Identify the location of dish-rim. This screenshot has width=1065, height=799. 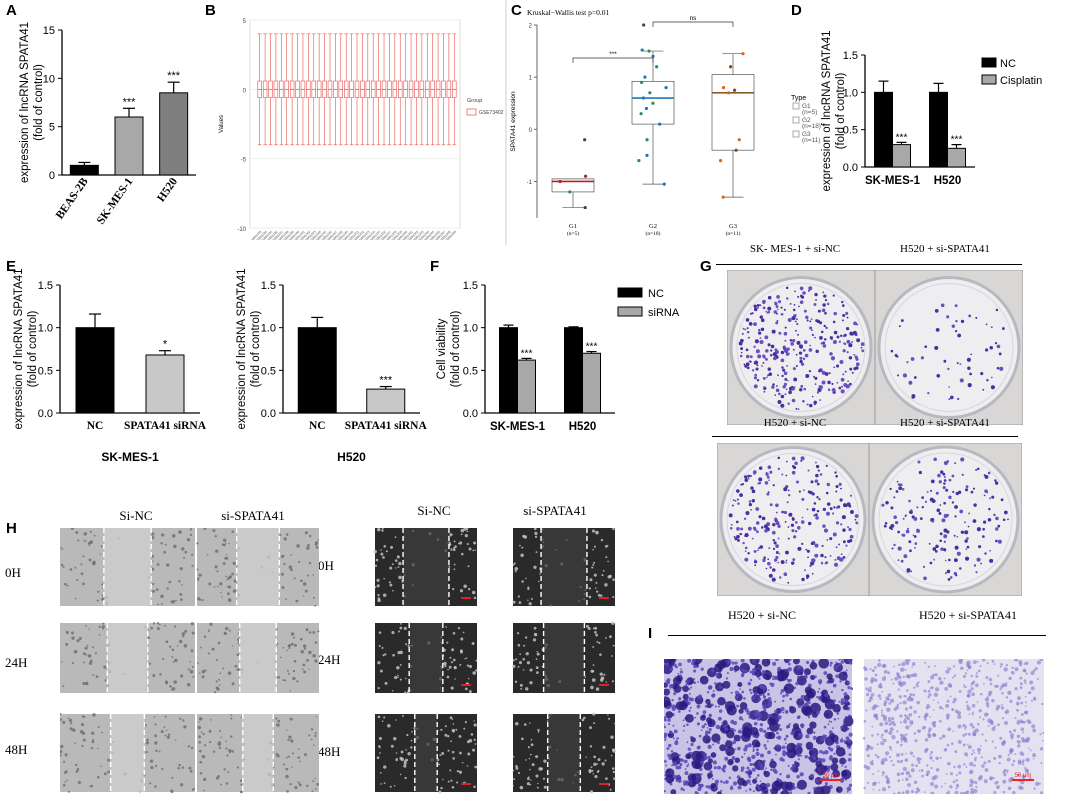
(949, 347).